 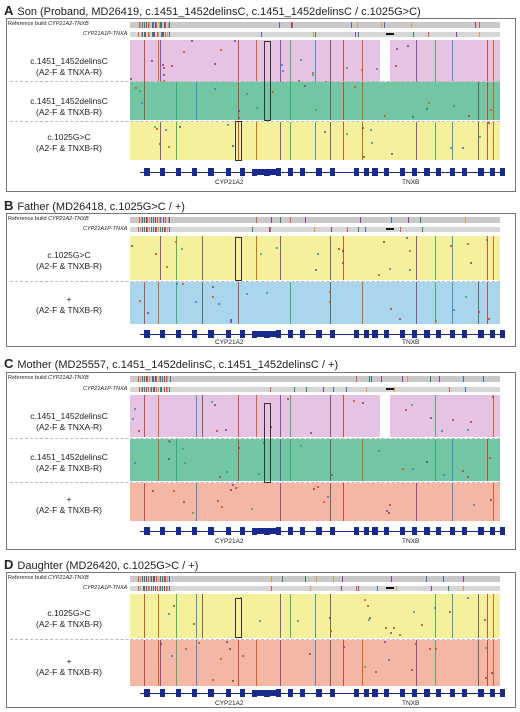 What do you see at coordinates (69, 504) in the screenshot?
I see `track-label: + (A2-F & TNXB-R)` at bounding box center [69, 504].